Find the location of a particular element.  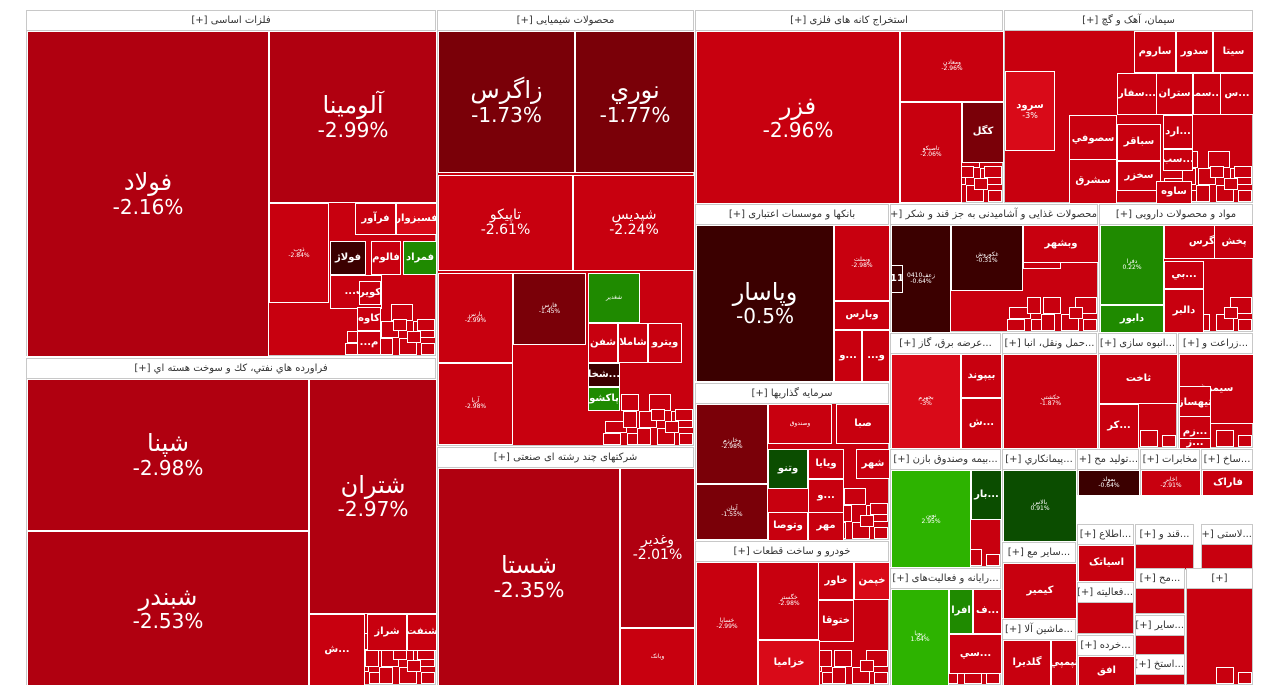

stock-tile: سرود -3% is located at coordinates (1030, 111).